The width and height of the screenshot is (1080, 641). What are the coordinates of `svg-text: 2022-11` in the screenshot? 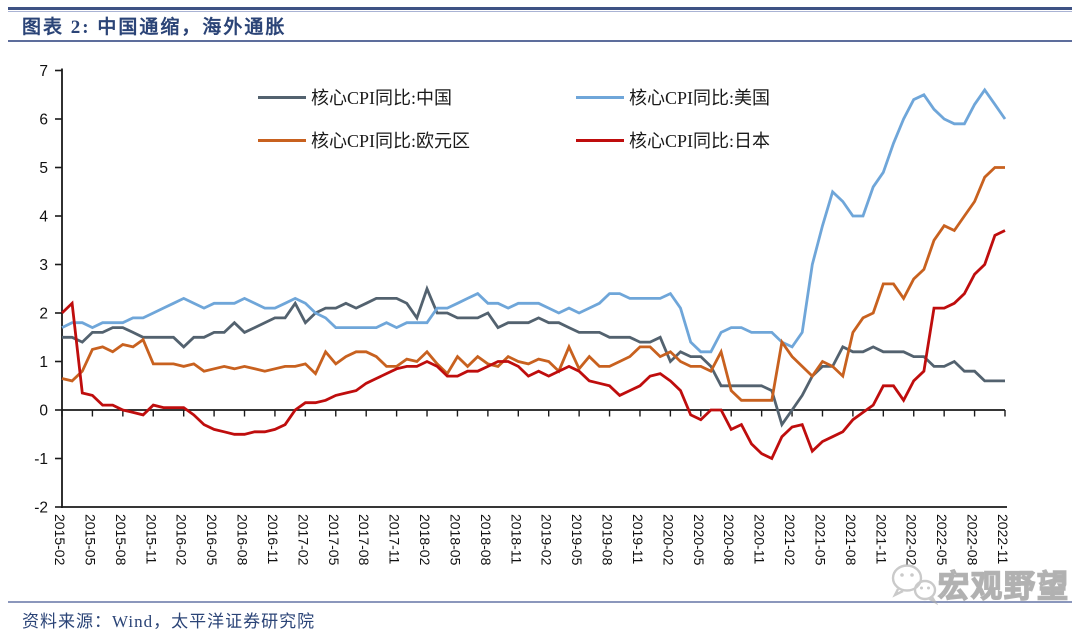 It's located at (1003, 539).